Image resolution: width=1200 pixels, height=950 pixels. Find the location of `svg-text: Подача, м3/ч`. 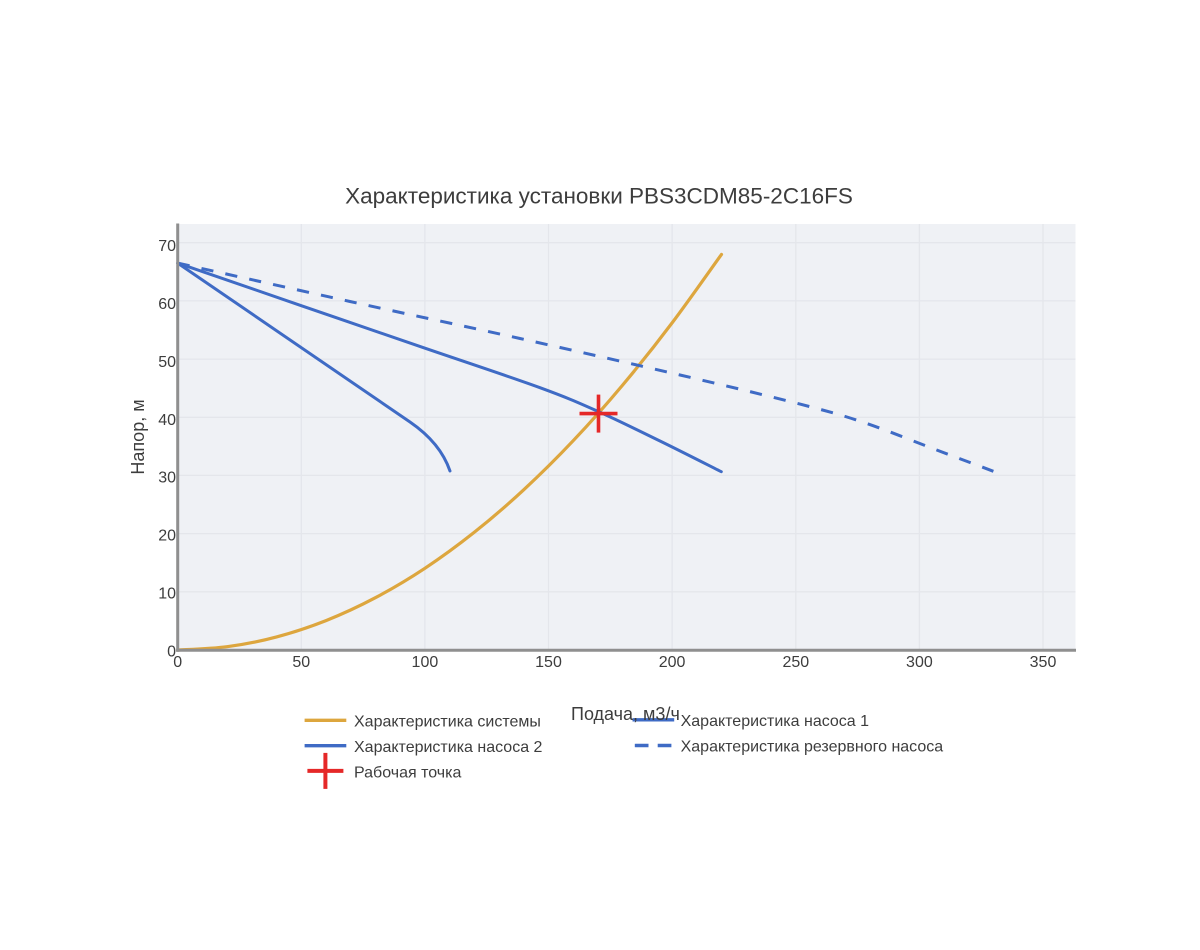

svg-text: Подача, м3/ч is located at coordinates (625, 714).